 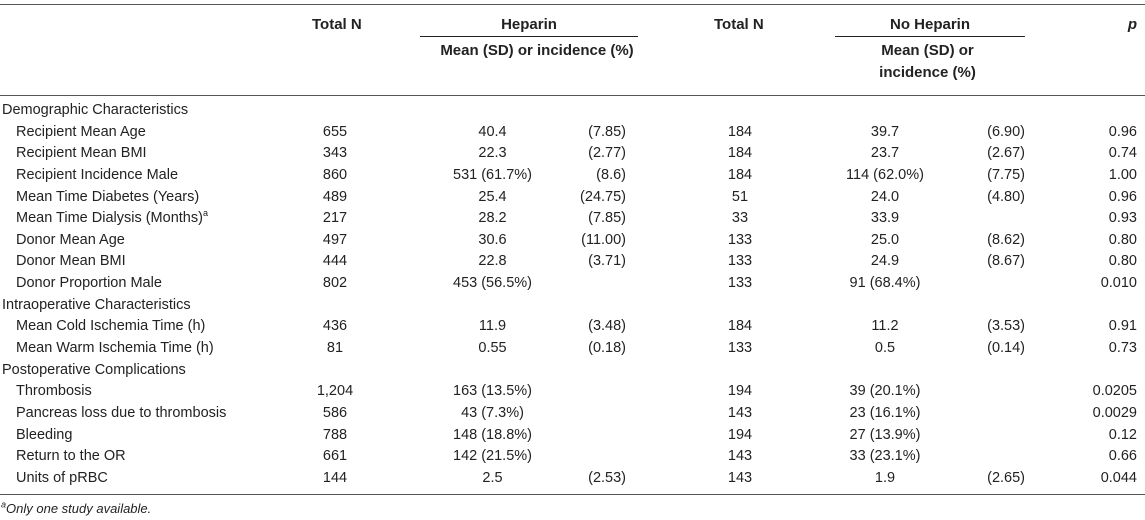 What do you see at coordinates (1122, 239) in the screenshot?
I see `p-value-cell: 0.80` at bounding box center [1122, 239].